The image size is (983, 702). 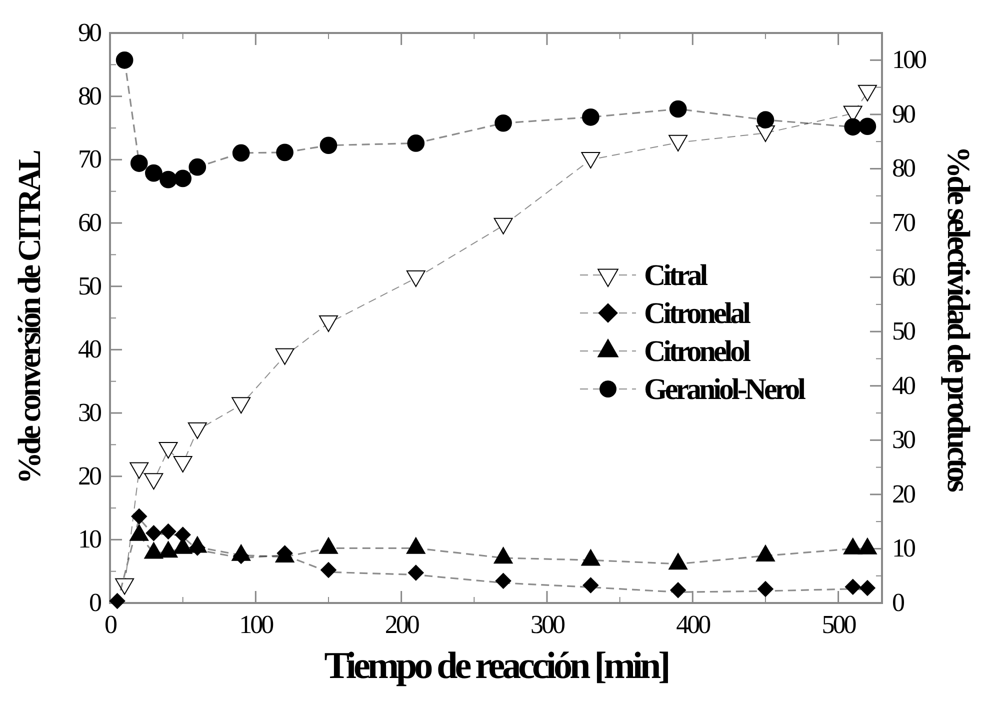 What do you see at coordinates (904, 277) in the screenshot?
I see `y2-tick-label: 60` at bounding box center [904, 277].